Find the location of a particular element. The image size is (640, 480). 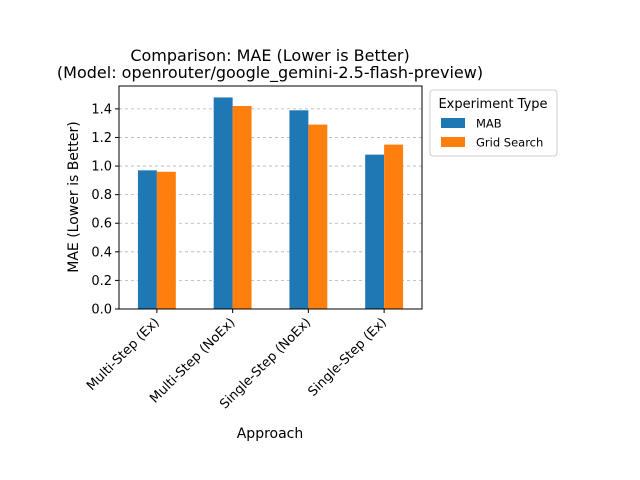

legend-entry-label: Grid Search is located at coordinates (509, 143).